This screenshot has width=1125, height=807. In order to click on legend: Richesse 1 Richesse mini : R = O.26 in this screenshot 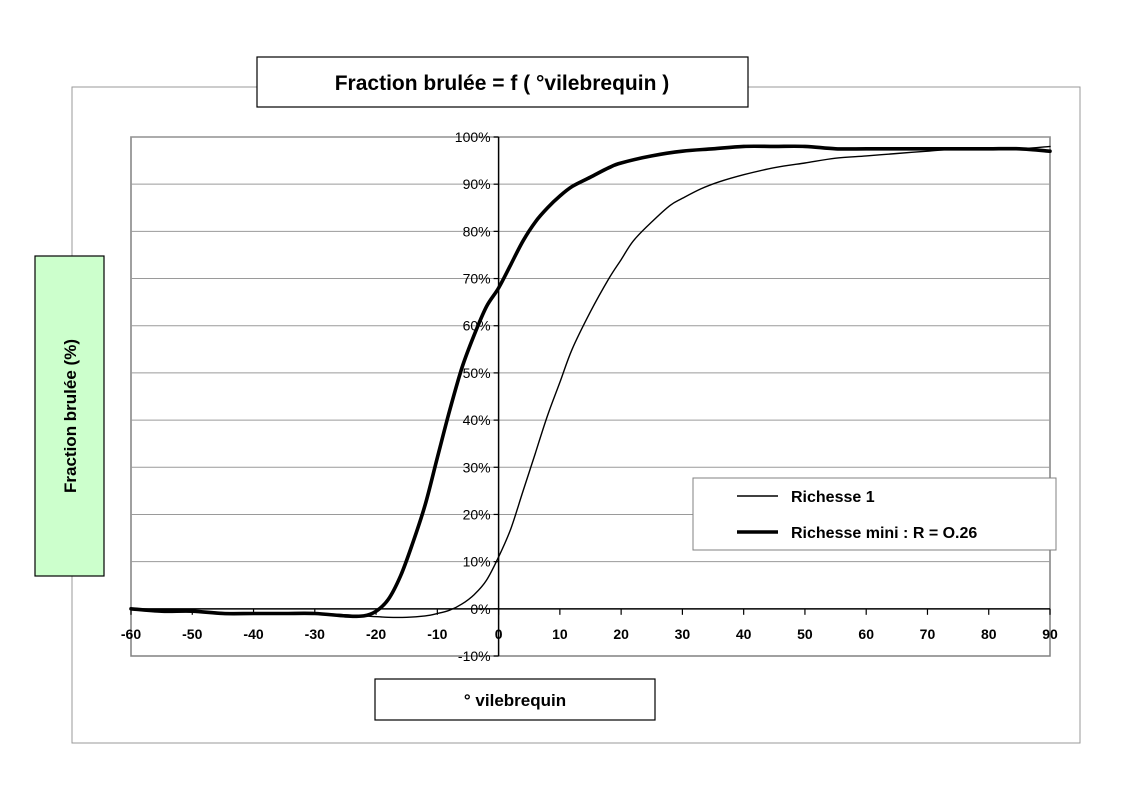, I will do `click(874, 514)`.